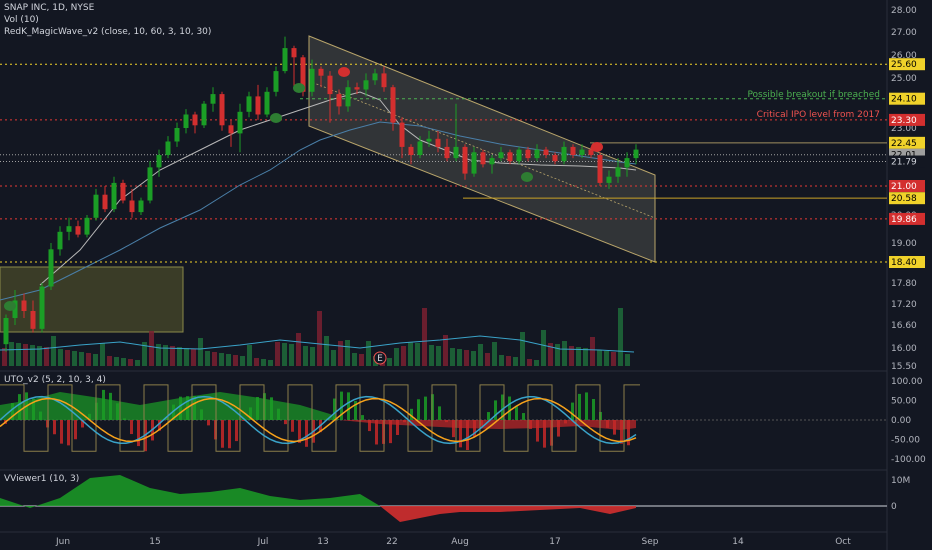  I want to click on time-tick-label: Jun, so click(62, 542).